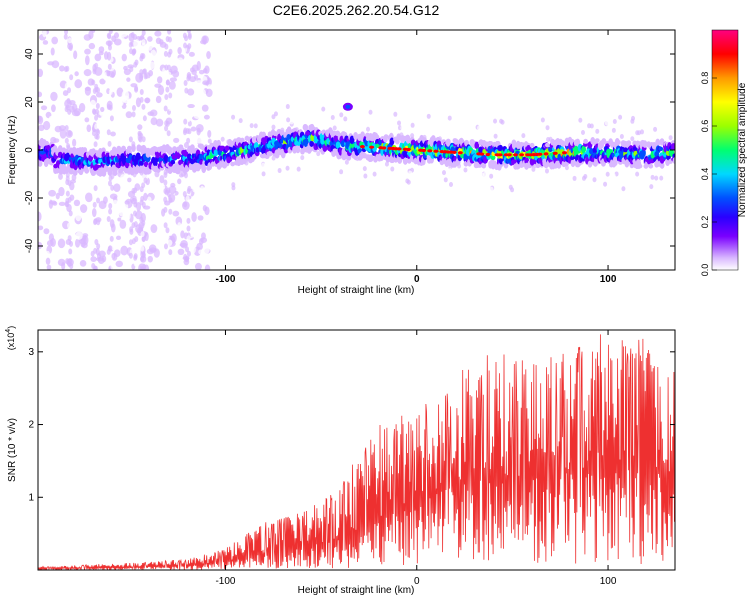 The height and width of the screenshot is (600, 750). I want to click on colorbar-tick-label: 0.4, so click(705, 174).